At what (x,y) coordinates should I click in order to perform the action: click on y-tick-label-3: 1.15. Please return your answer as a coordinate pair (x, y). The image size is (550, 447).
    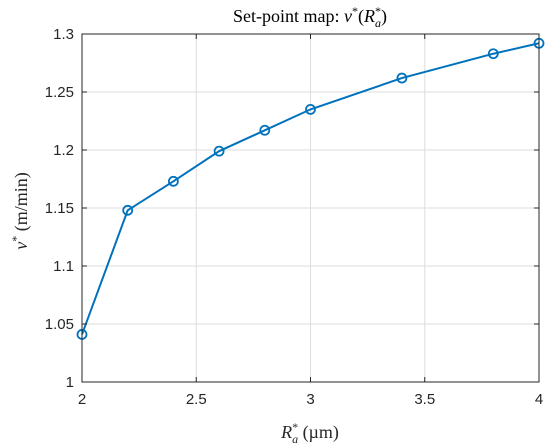
    Looking at the image, I should click on (59, 208).